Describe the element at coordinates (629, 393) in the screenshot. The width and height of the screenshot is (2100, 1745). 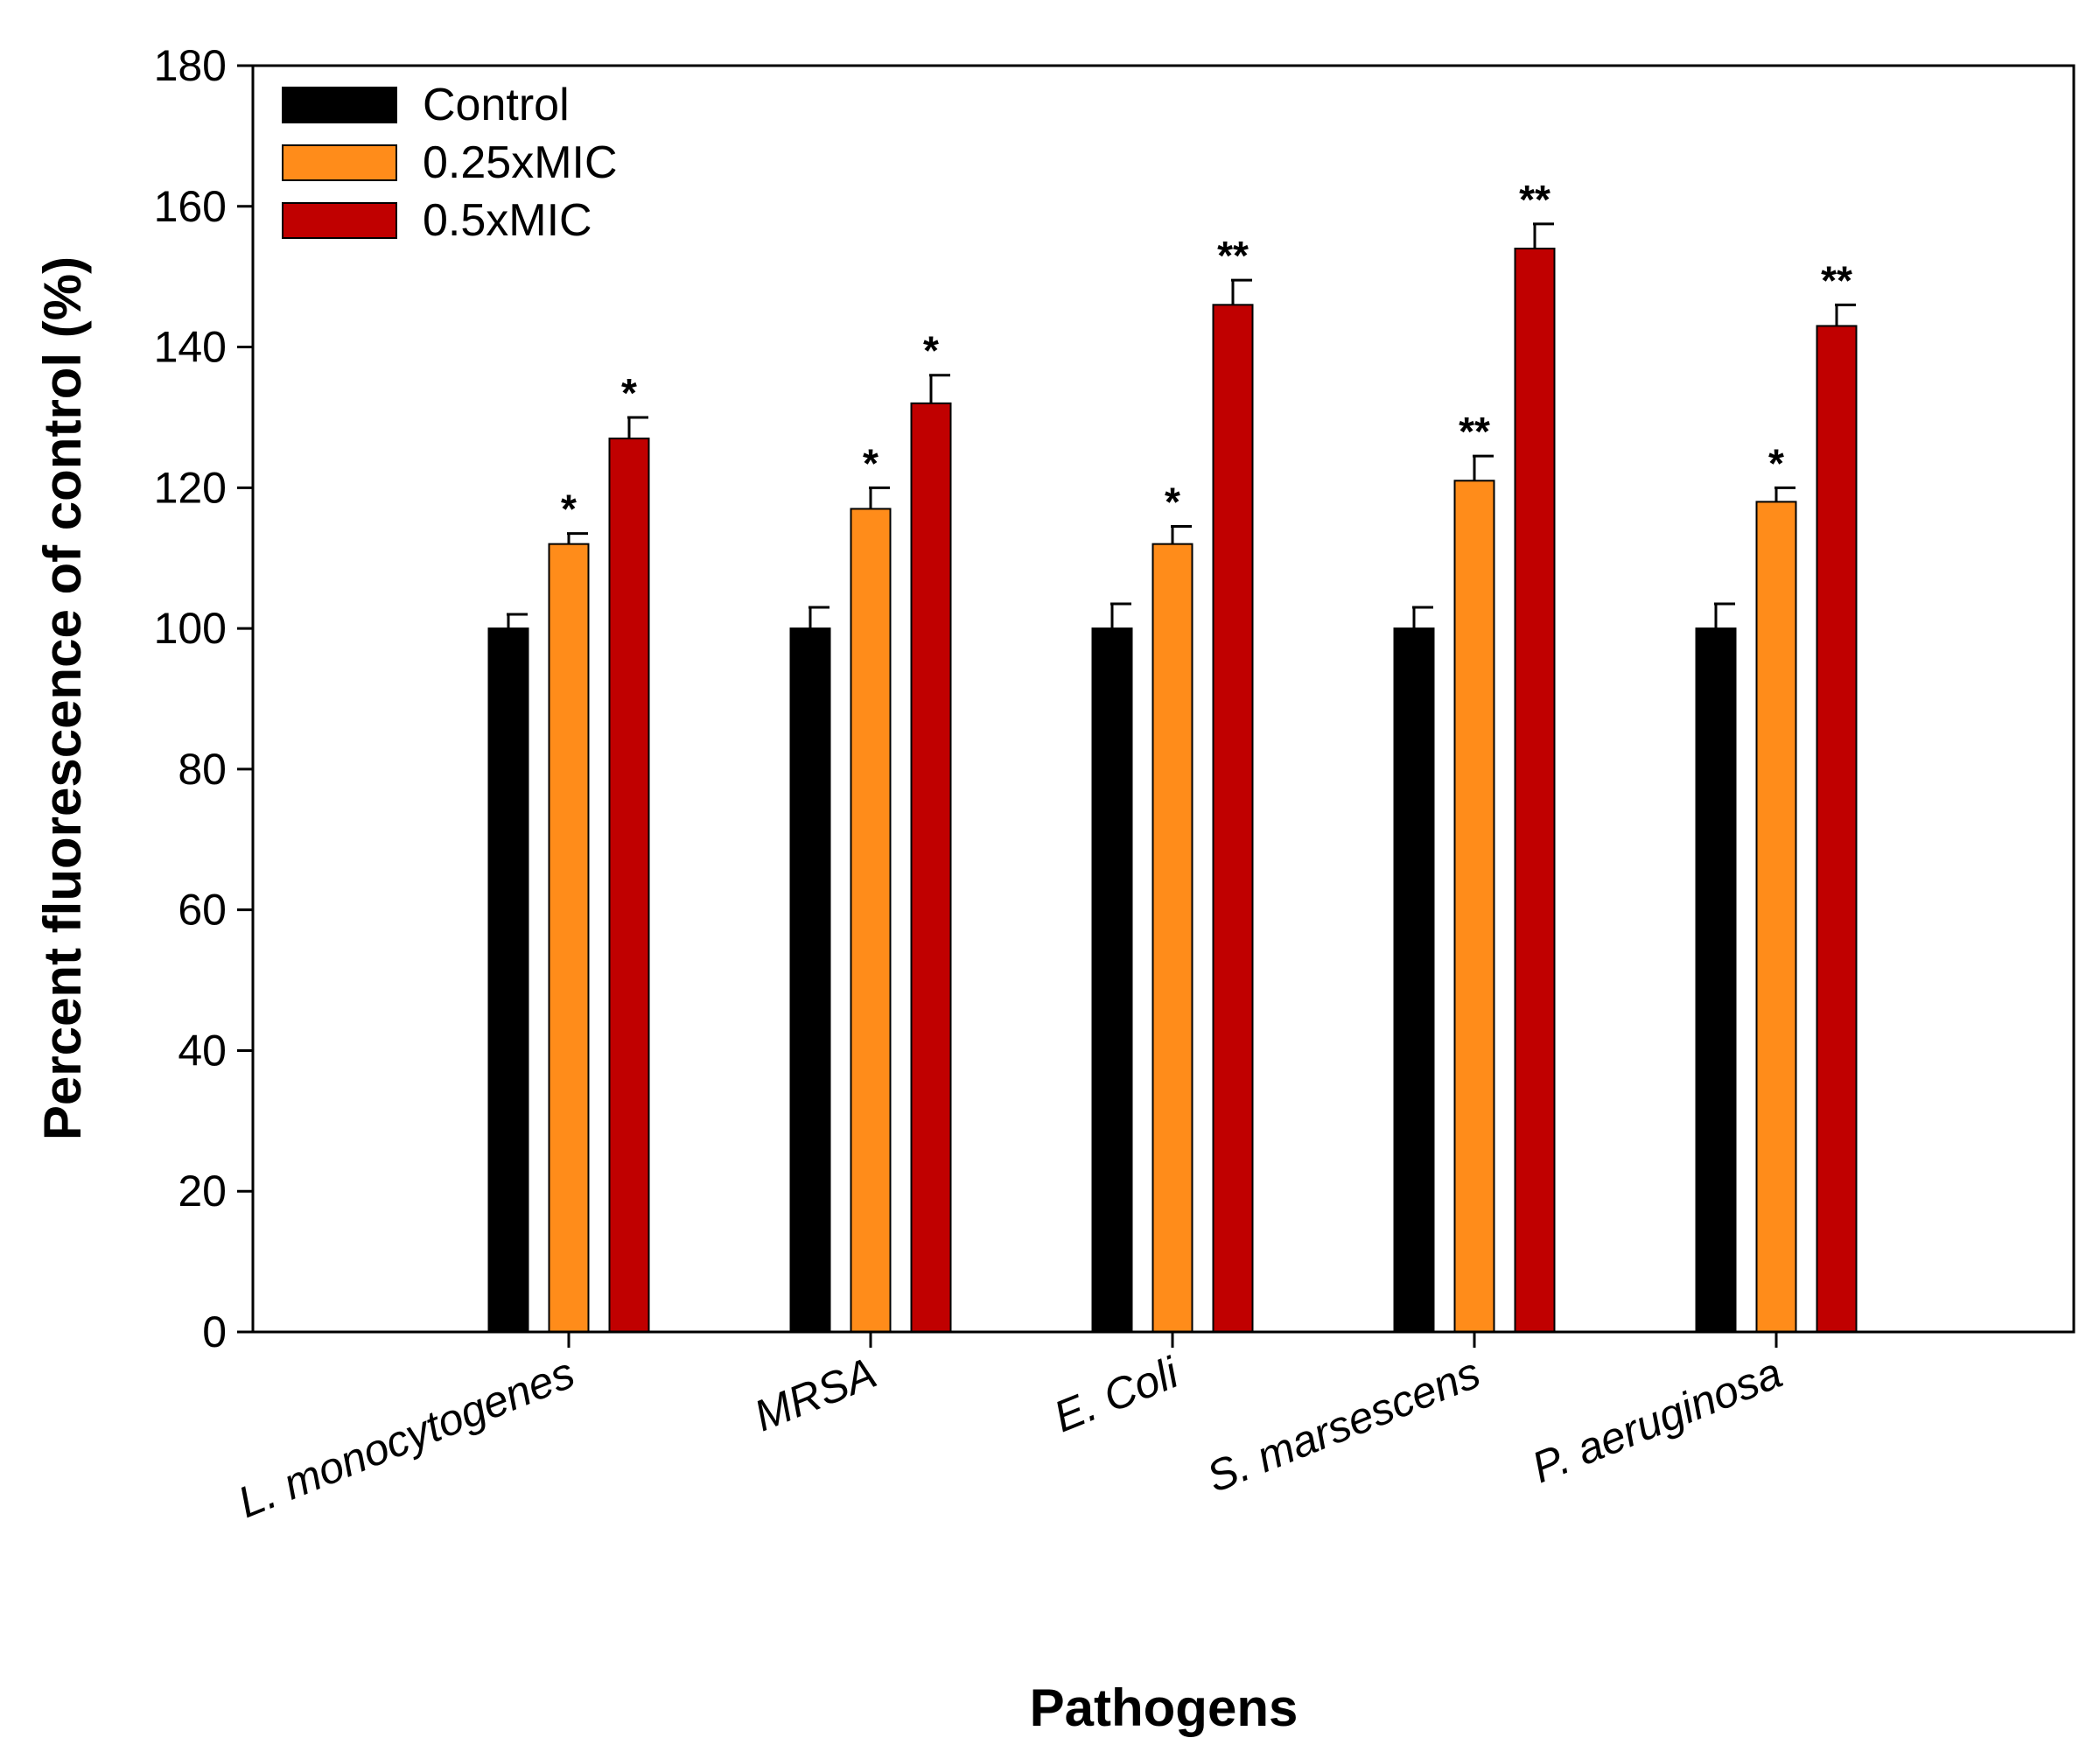
I see `significance-0-2: *` at that location.